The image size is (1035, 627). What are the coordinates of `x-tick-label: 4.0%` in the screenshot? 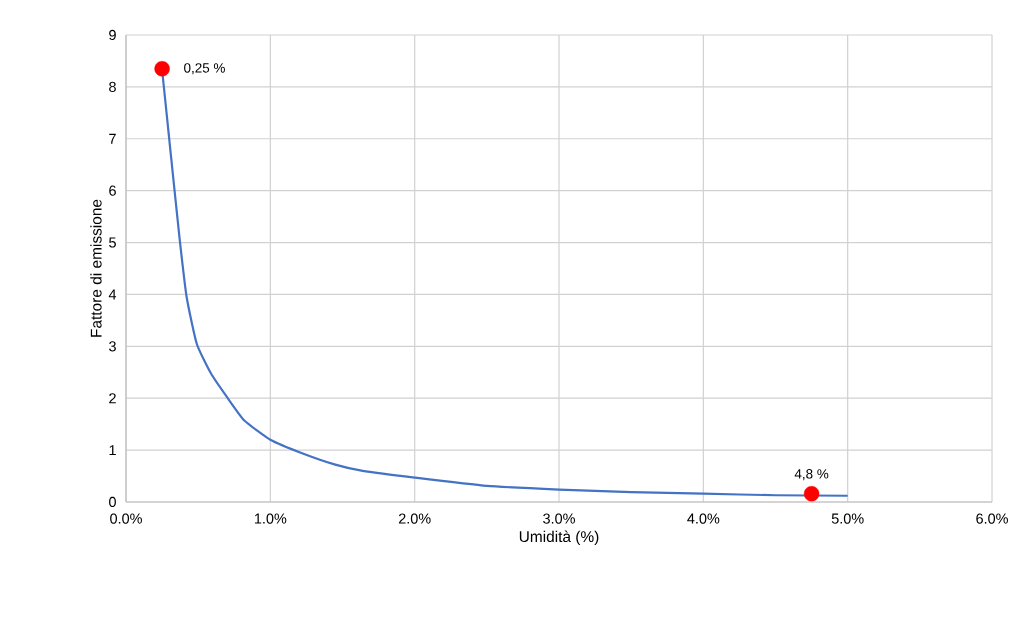 It's located at (703, 518).